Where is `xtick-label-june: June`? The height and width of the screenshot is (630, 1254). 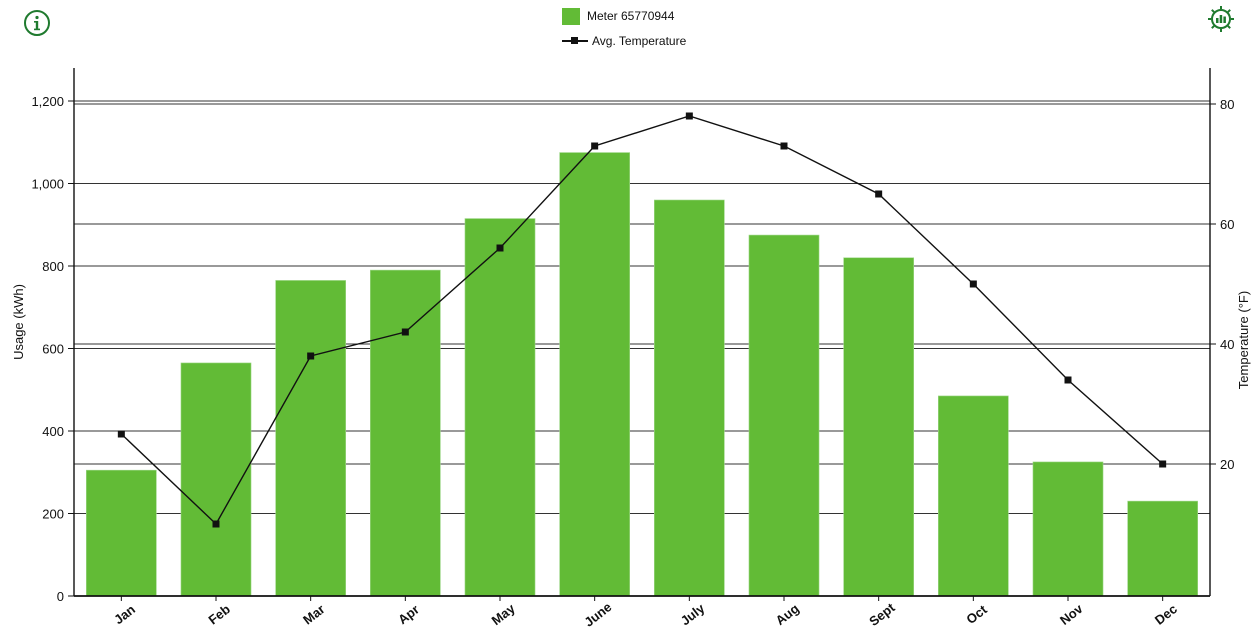 xtick-label-june: June is located at coordinates (597, 614).